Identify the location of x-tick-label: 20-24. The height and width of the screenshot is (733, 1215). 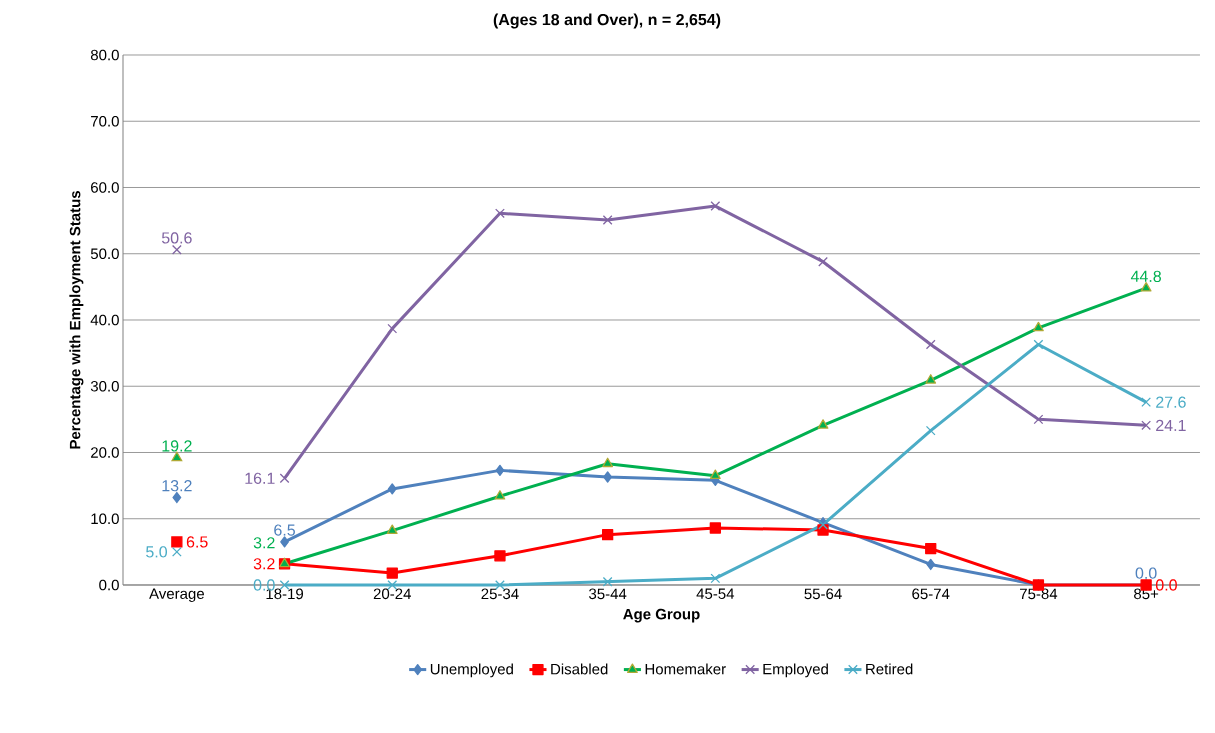
(392, 594).